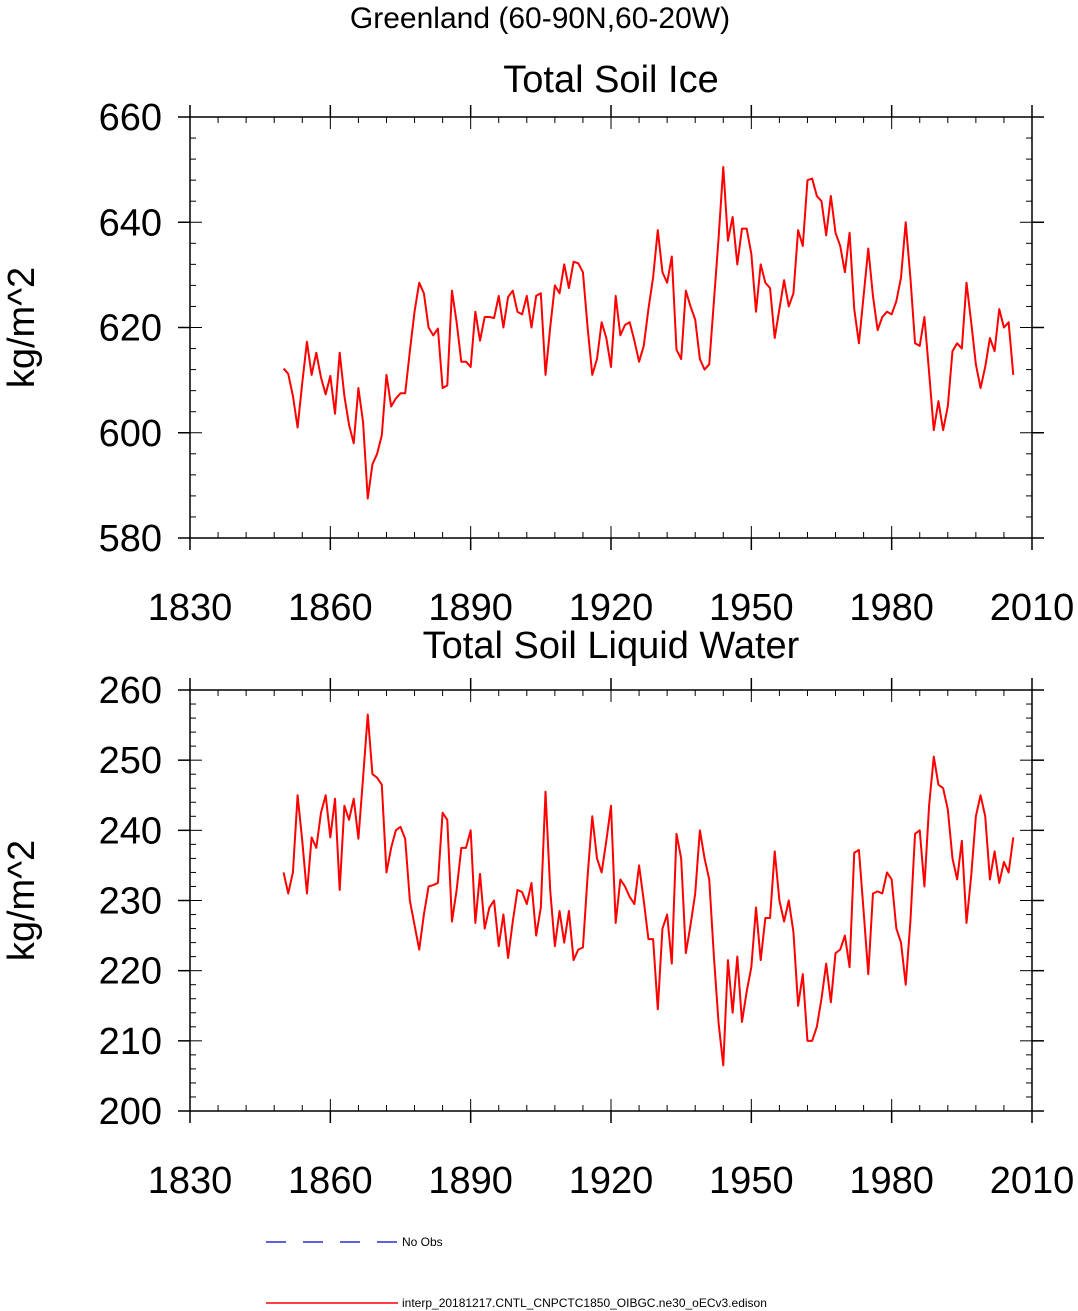  What do you see at coordinates (130, 761) in the screenshot?
I see `y-tick-label: 250` at bounding box center [130, 761].